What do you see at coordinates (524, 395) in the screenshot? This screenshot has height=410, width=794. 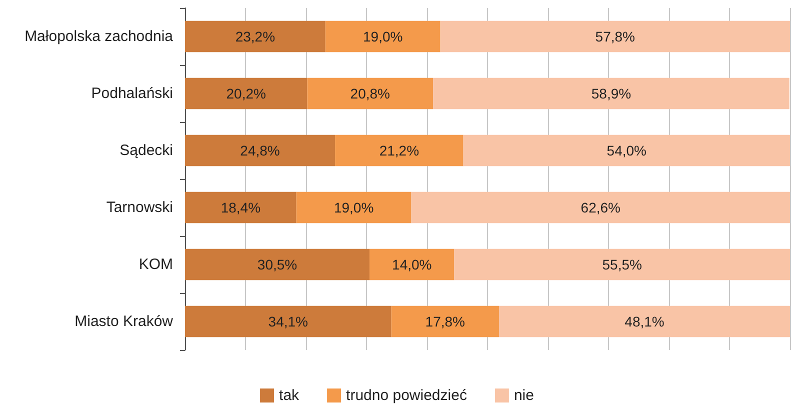 I see `legend-label: nie` at bounding box center [524, 395].